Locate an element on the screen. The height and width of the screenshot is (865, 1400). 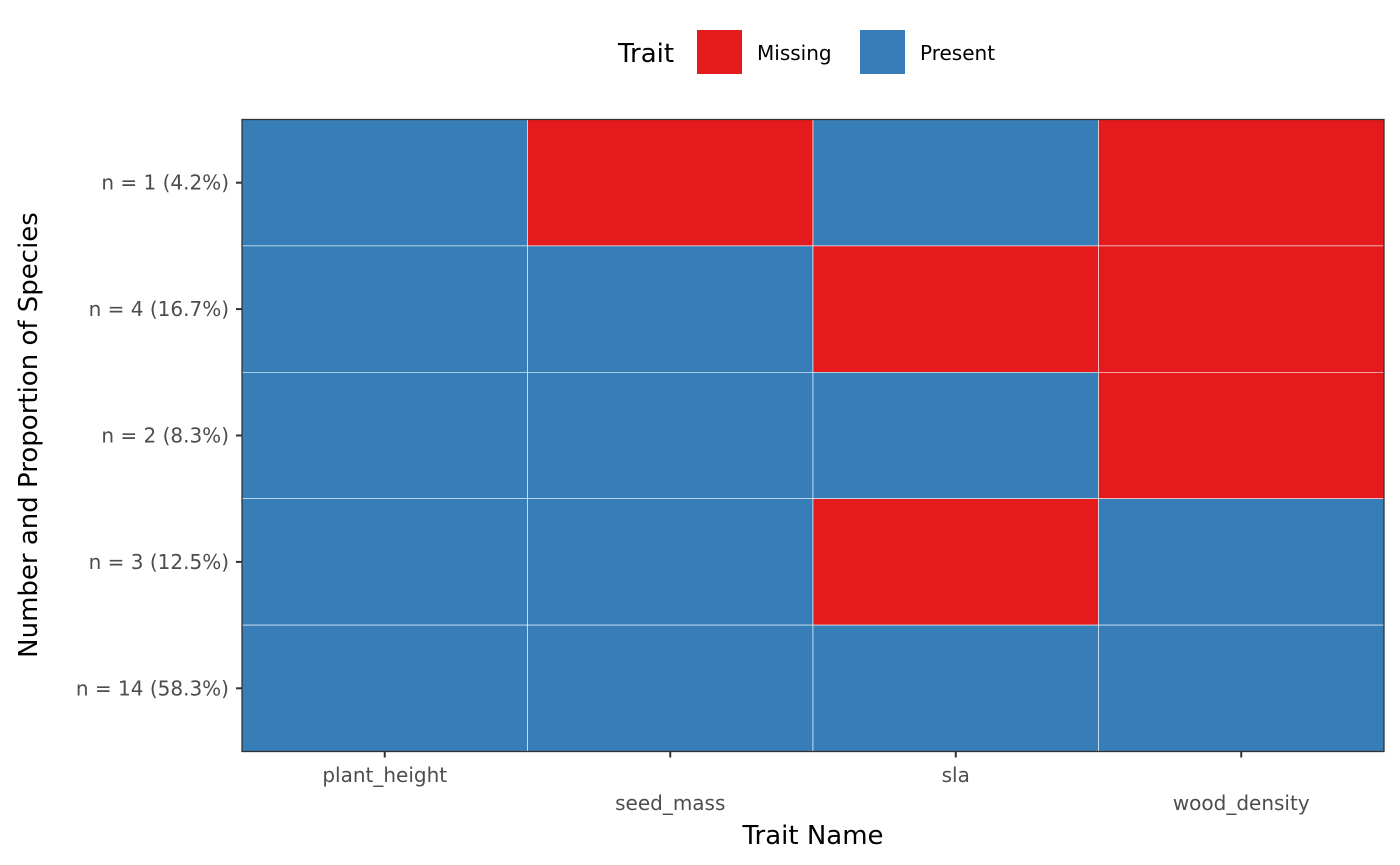
legend-title: Trait is located at coordinates (645, 54).